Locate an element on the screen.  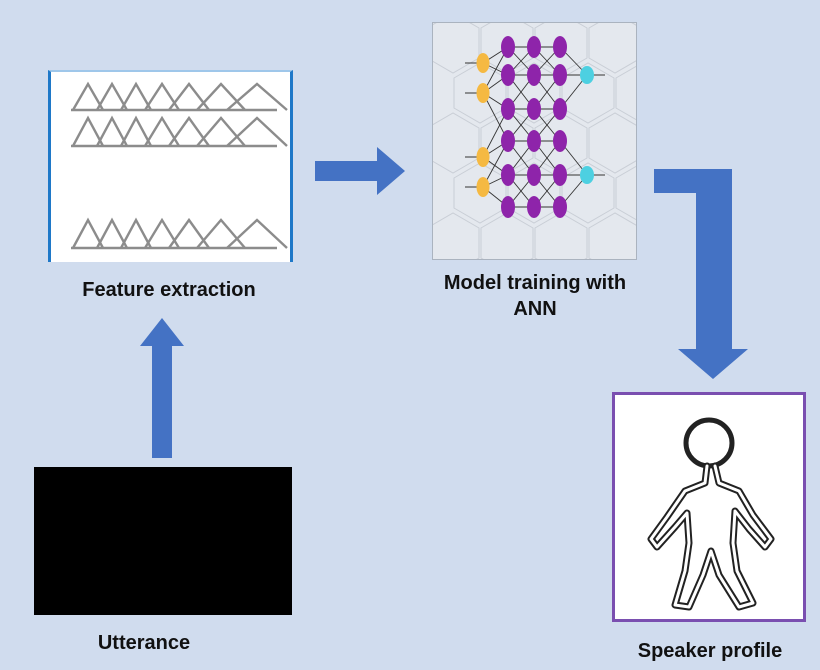
model-training-label-line2: ANN is located at coordinates (535, 309).